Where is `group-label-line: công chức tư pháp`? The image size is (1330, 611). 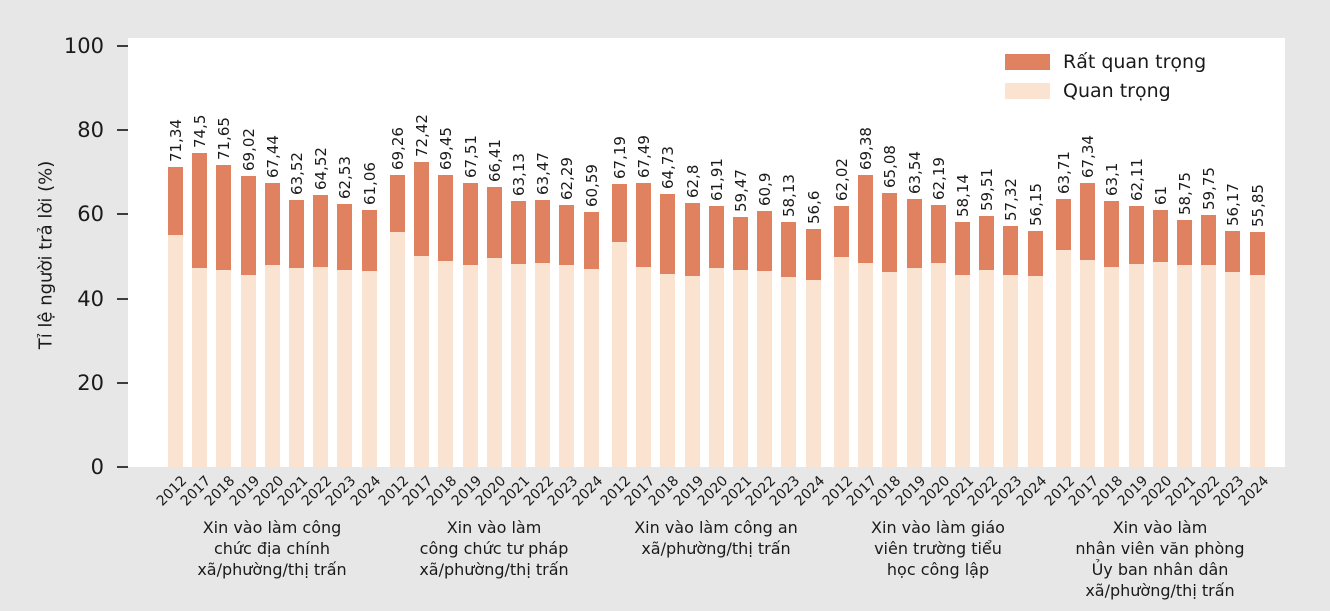
group-label-line: công chức tư pháp is located at coordinates (494, 548).